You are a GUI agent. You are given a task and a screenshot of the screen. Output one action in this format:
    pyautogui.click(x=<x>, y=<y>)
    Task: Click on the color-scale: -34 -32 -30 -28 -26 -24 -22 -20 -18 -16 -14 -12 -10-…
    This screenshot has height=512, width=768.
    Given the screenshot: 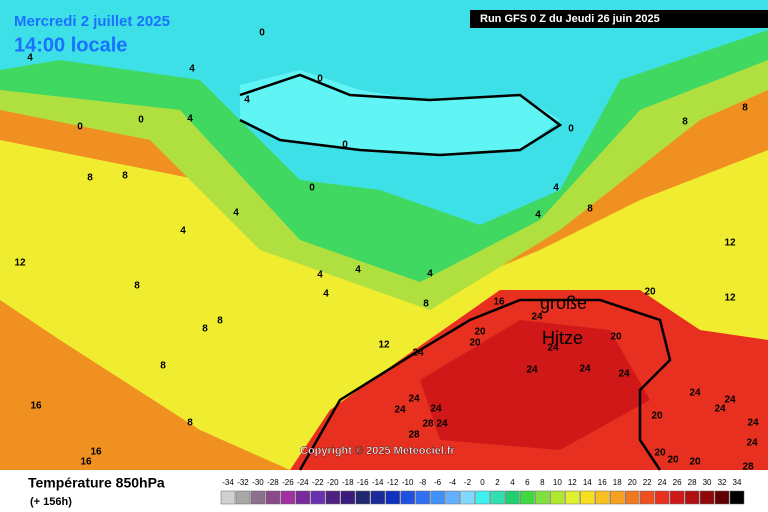 What is the action you would take?
    pyautogui.click(x=482, y=491)
    